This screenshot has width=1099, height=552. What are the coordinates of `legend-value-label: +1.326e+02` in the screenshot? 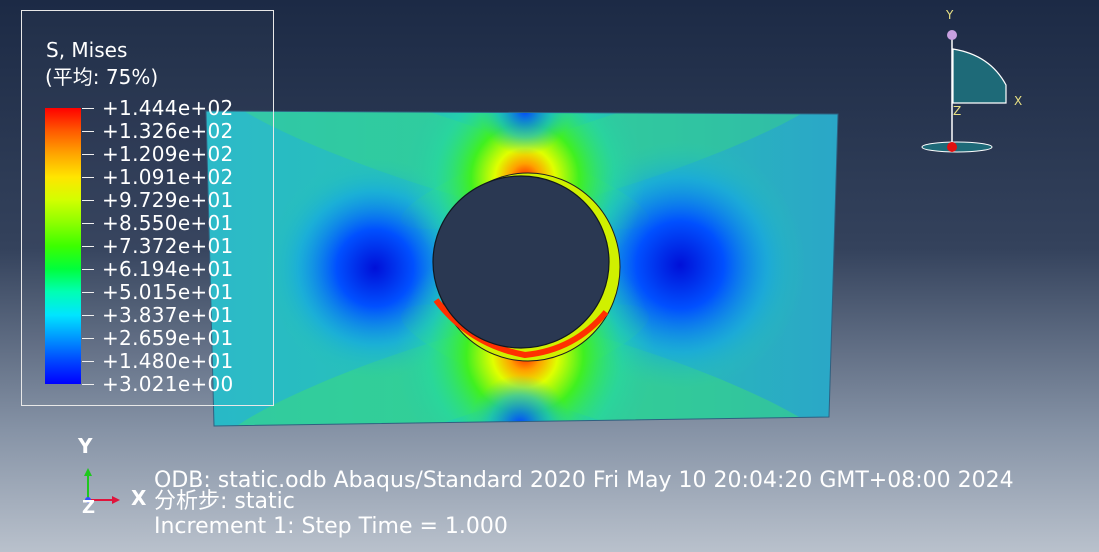 It's located at (168, 131).